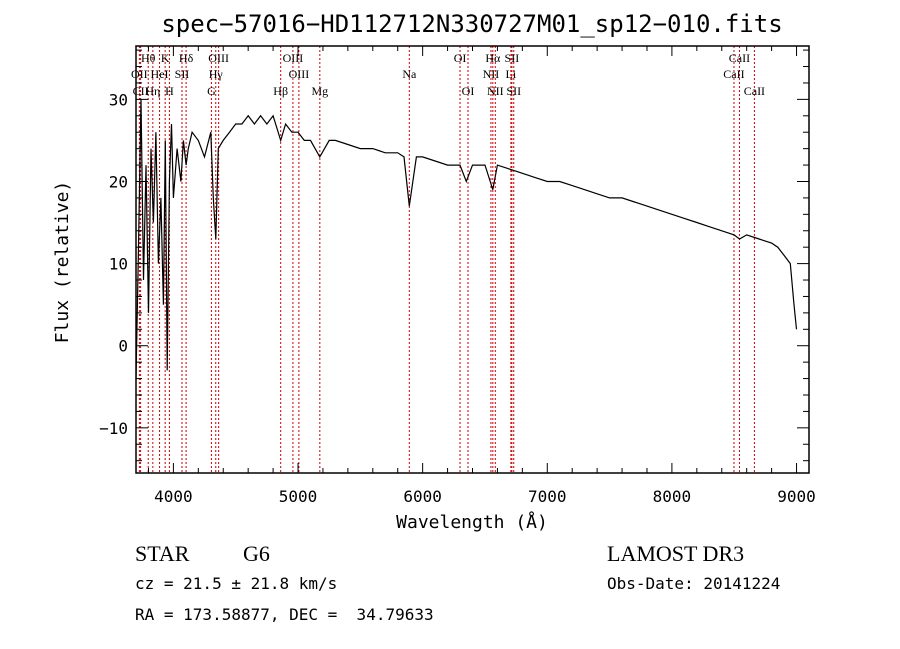 Image resolution: width=900 pixels, height=649 pixels. What do you see at coordinates (186, 58) in the screenshot?
I see `spectral-line-label: Hδ` at bounding box center [186, 58].